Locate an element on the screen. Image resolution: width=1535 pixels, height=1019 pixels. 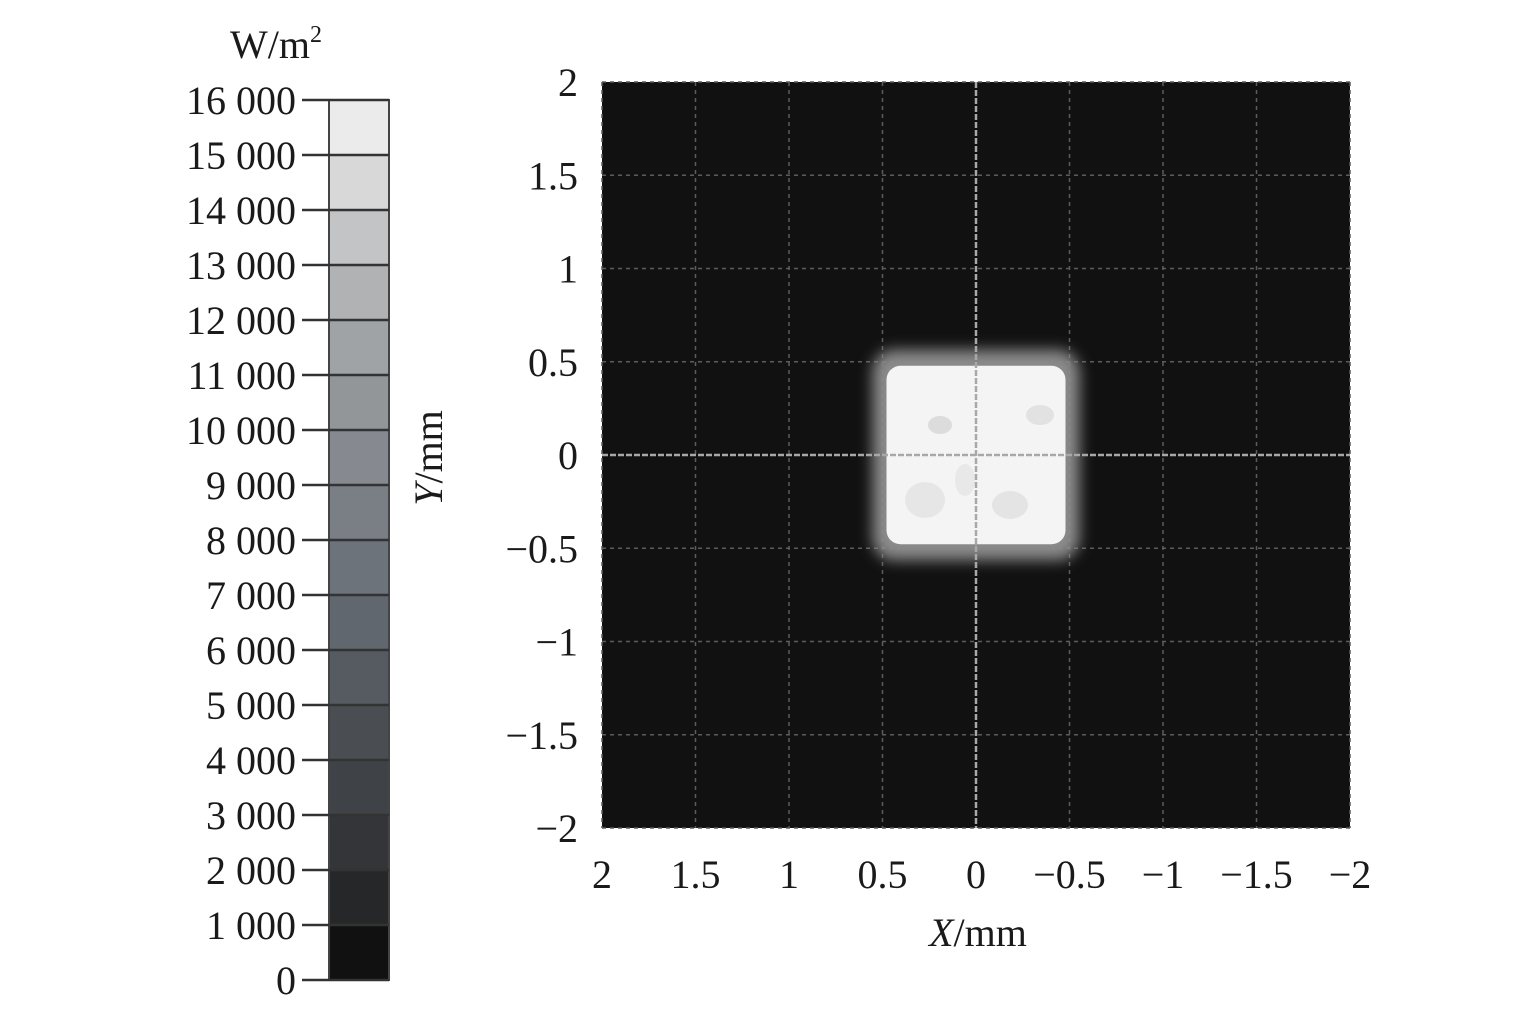
colorbar-tick-label: 7 000 is located at coordinates (251, 595).